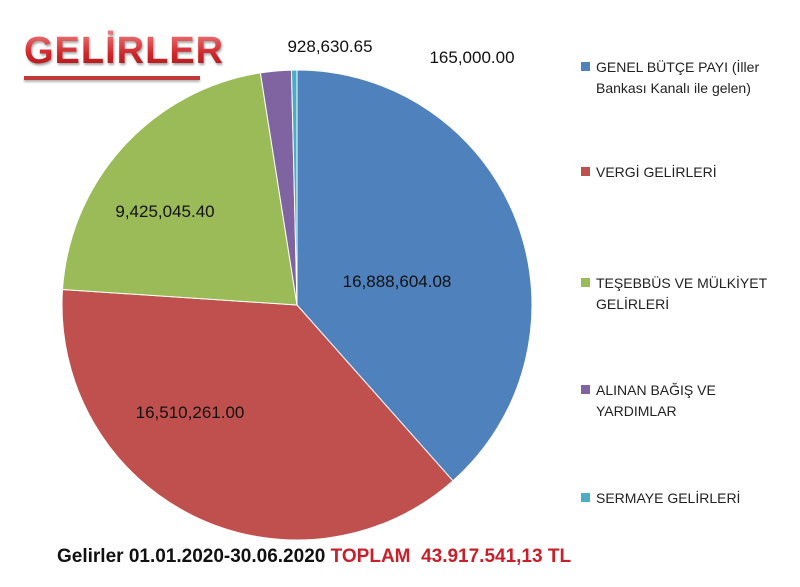  What do you see at coordinates (397, 281) in the screenshot?
I see `data-label-0: 16,888,604.08` at bounding box center [397, 281].